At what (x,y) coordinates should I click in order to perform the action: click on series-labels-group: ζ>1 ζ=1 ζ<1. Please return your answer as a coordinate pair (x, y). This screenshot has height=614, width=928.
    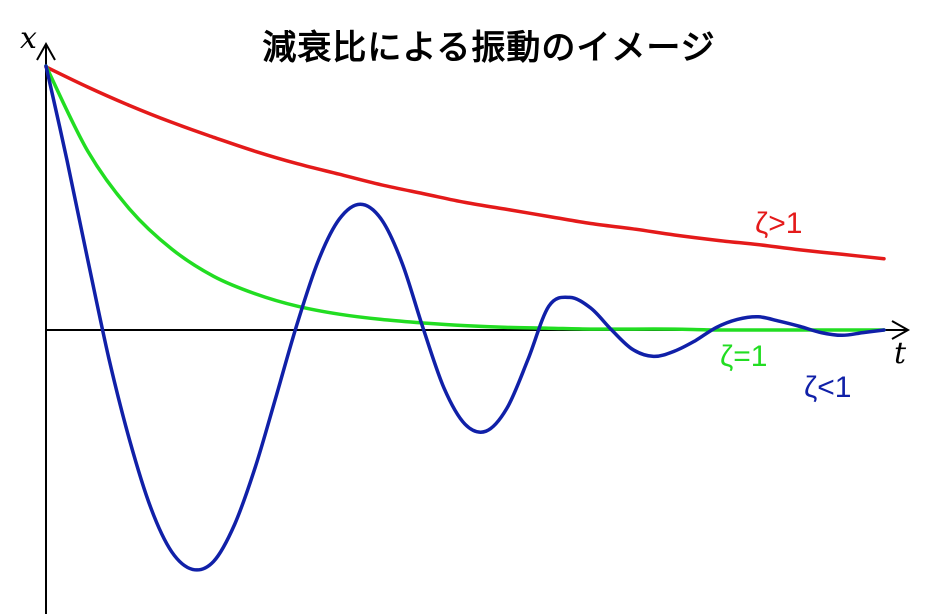
    Looking at the image, I should click on (785, 305).